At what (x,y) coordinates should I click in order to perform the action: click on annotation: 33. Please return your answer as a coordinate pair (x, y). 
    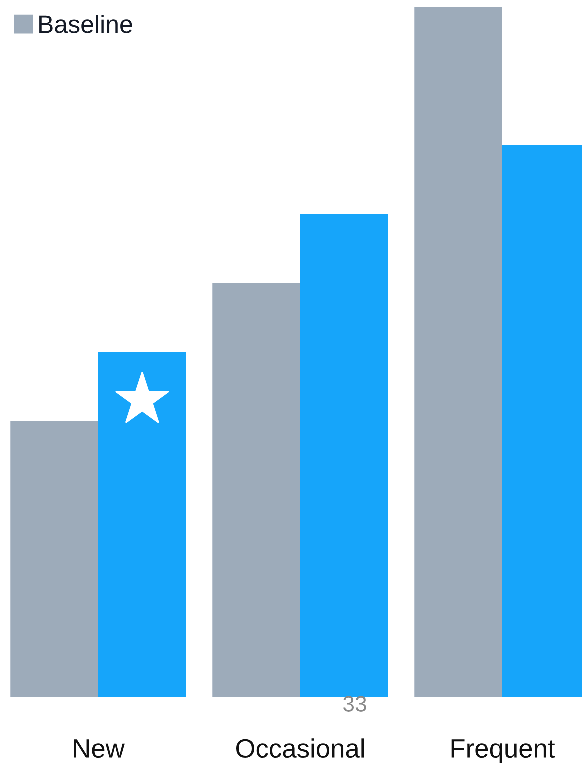
    Looking at the image, I should click on (354, 704).